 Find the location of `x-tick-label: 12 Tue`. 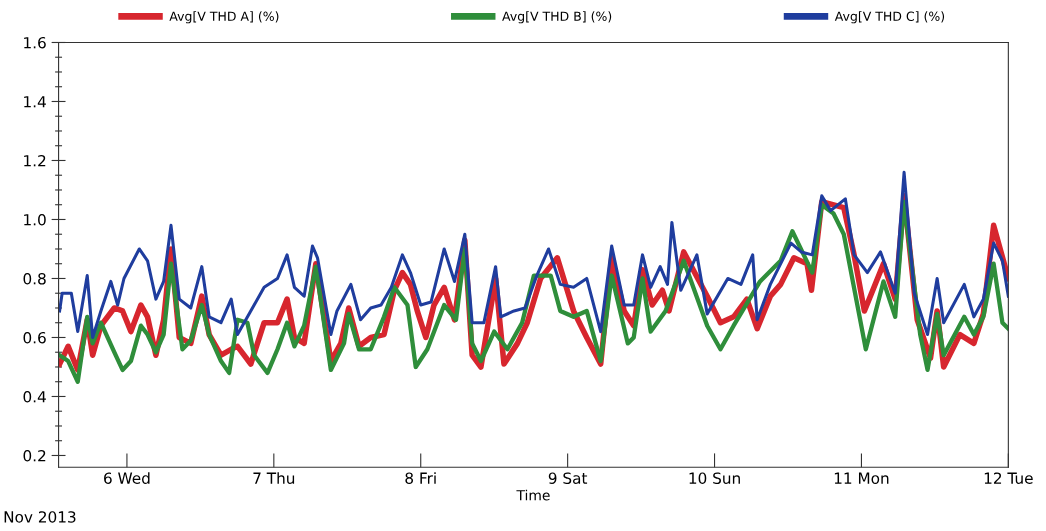

x-tick-label: 12 Tue is located at coordinates (1008, 478).